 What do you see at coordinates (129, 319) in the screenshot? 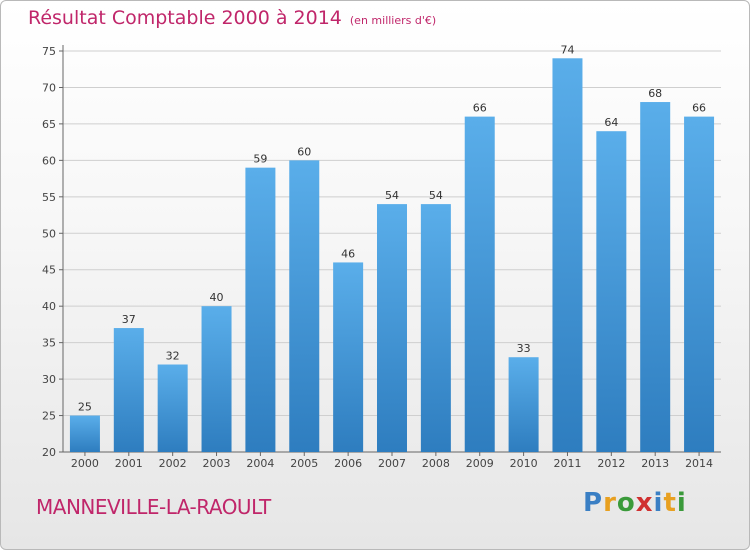
I see `data-label-2001: 37` at bounding box center [129, 319].